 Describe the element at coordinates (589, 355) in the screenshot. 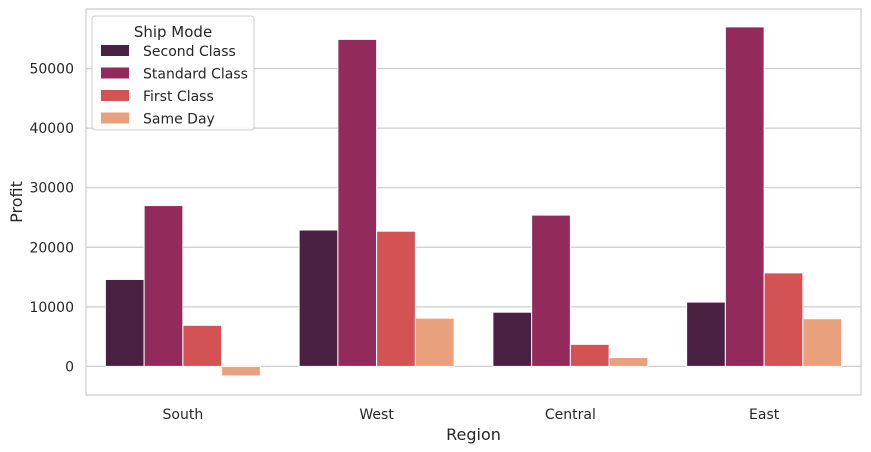

I see `bar-first-class-central` at that location.